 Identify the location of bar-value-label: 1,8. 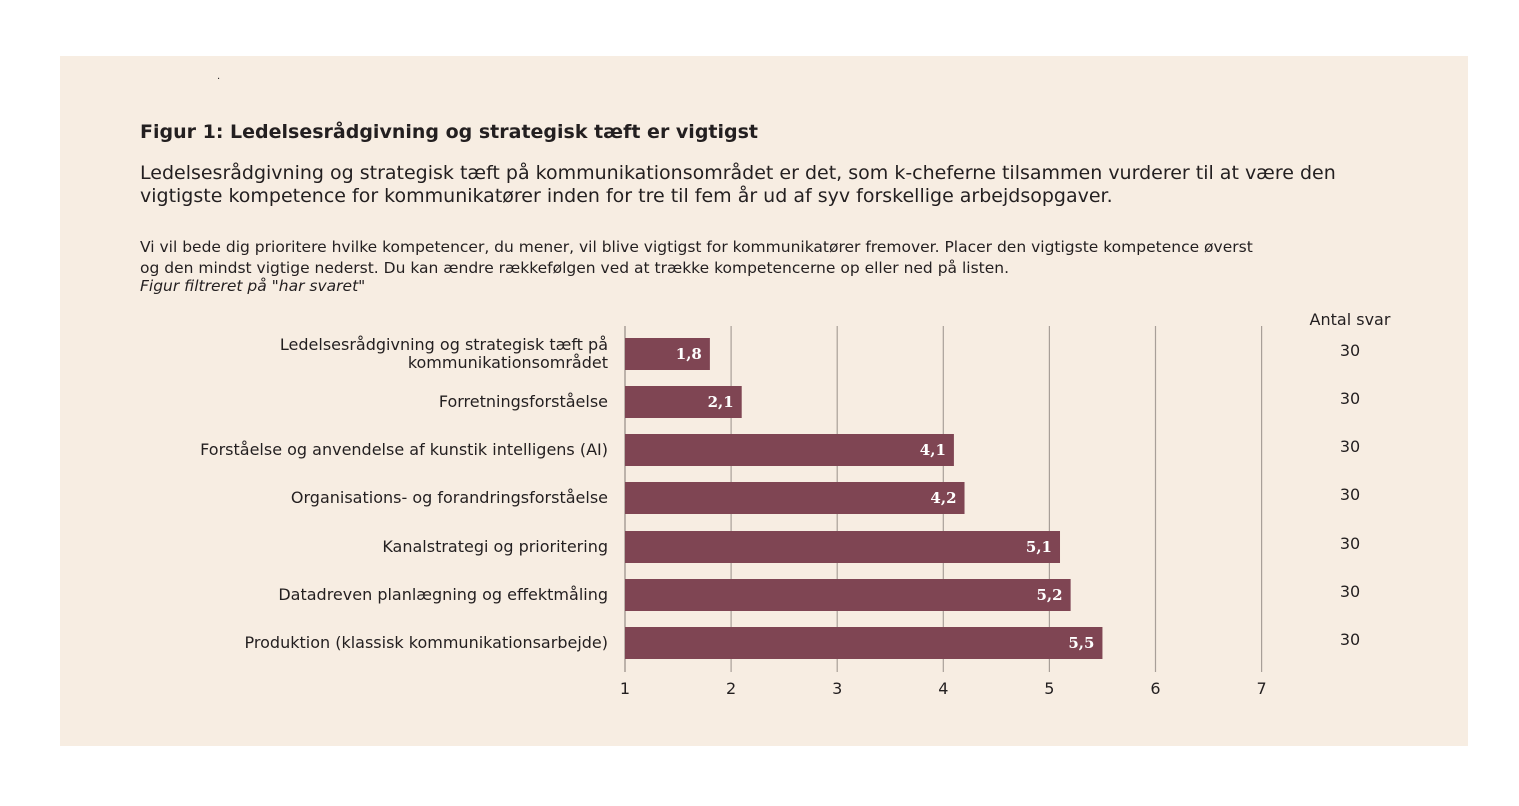
(689, 354).